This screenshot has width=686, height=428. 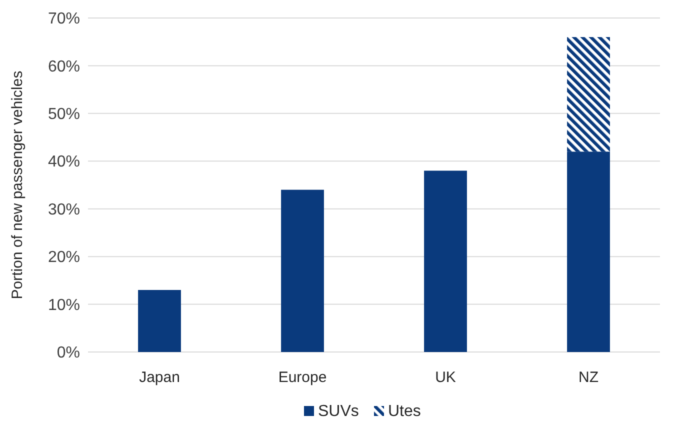 What do you see at coordinates (404, 411) in the screenshot?
I see `legend-label: Utes` at bounding box center [404, 411].